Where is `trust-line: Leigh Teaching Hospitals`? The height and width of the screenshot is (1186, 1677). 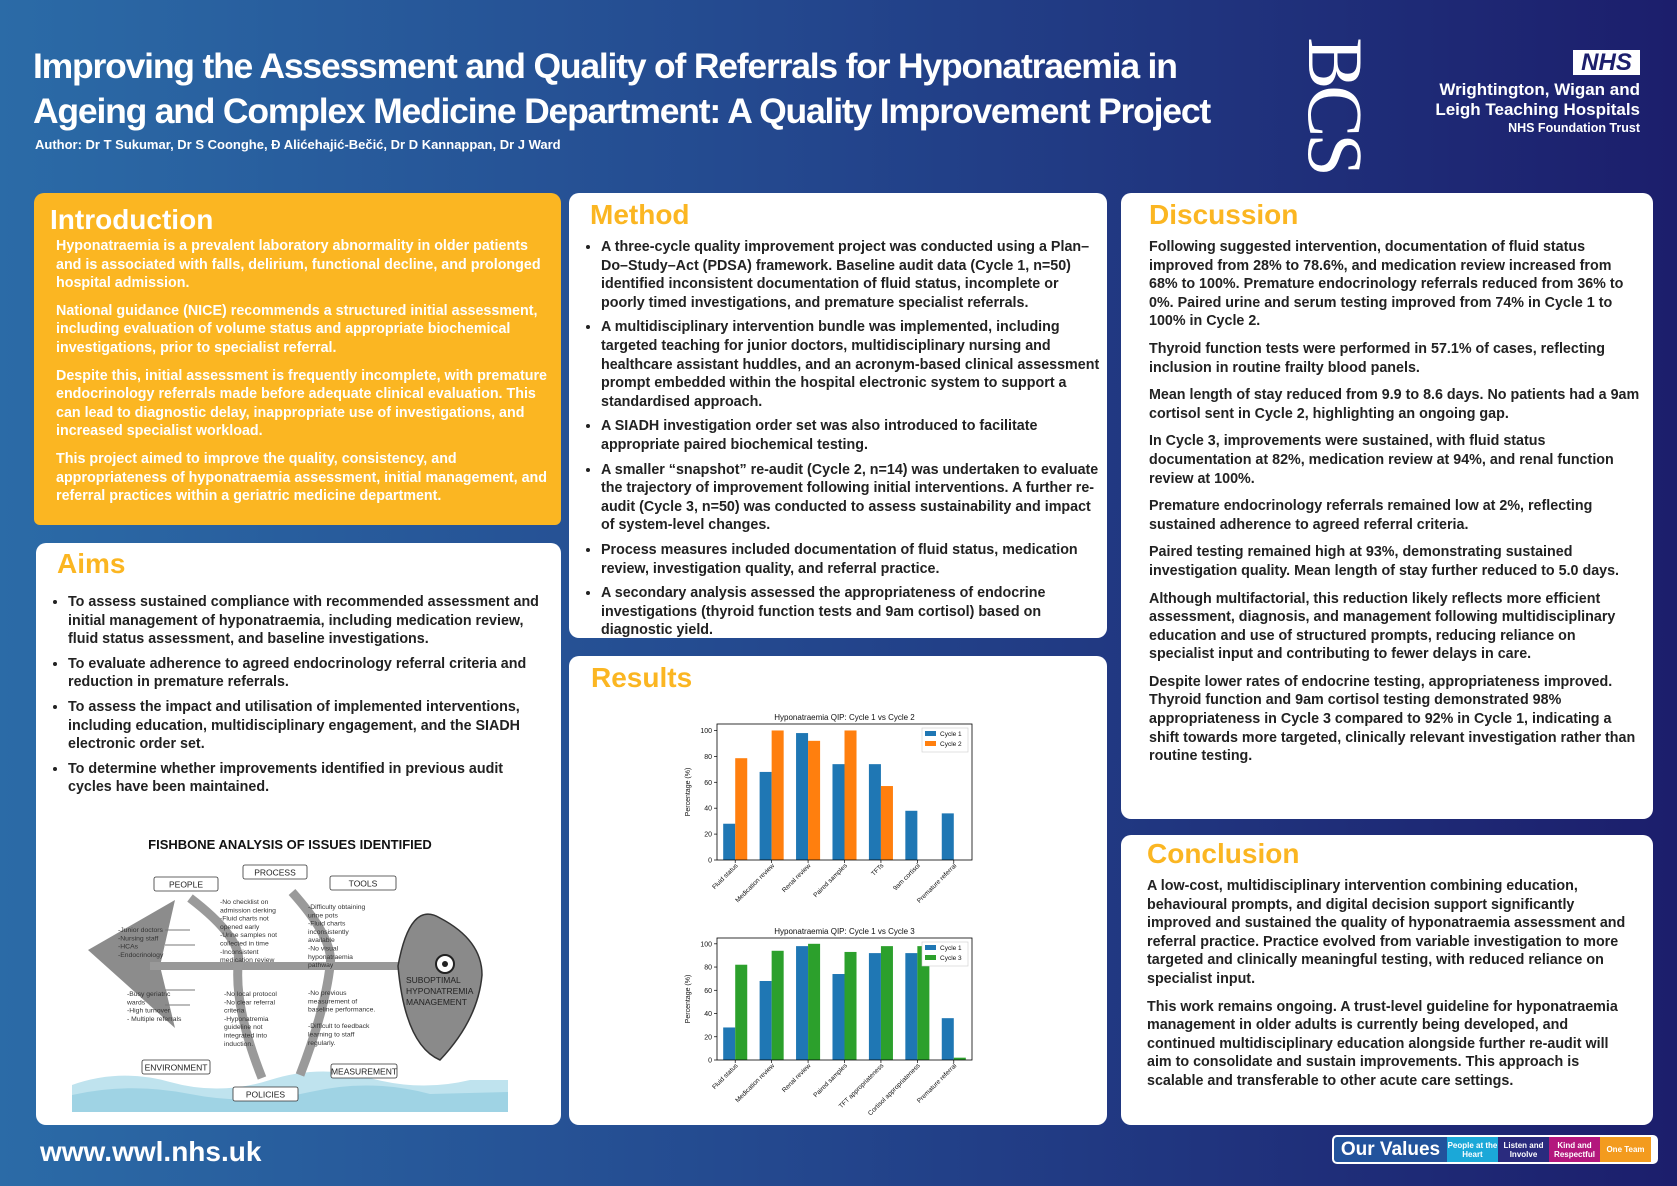 trust-line: Leigh Teaching Hospitals is located at coordinates (1537, 109).